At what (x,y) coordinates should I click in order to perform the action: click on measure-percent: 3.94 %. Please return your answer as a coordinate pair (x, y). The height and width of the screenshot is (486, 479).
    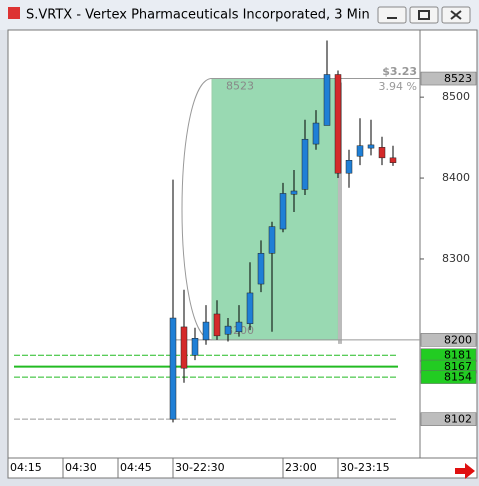
    Looking at the image, I should click on (398, 86).